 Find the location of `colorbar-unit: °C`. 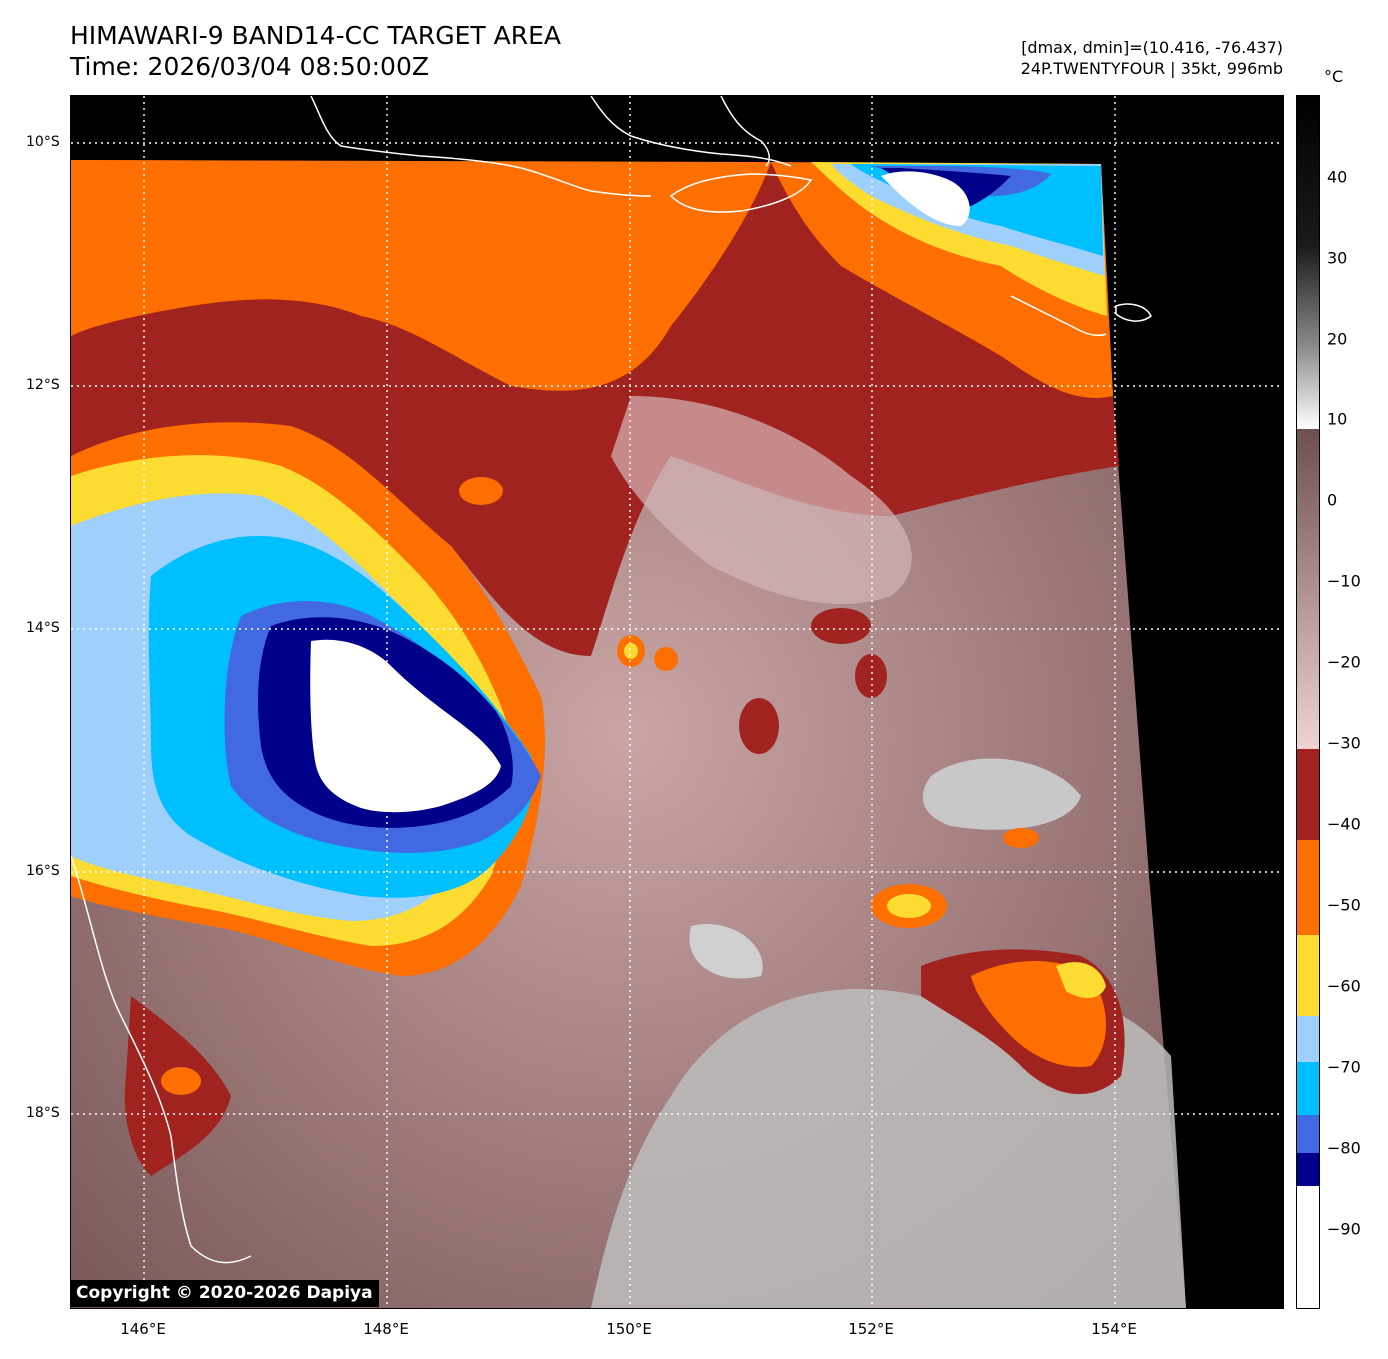

colorbar-unit: °C is located at coordinates (1334, 76).